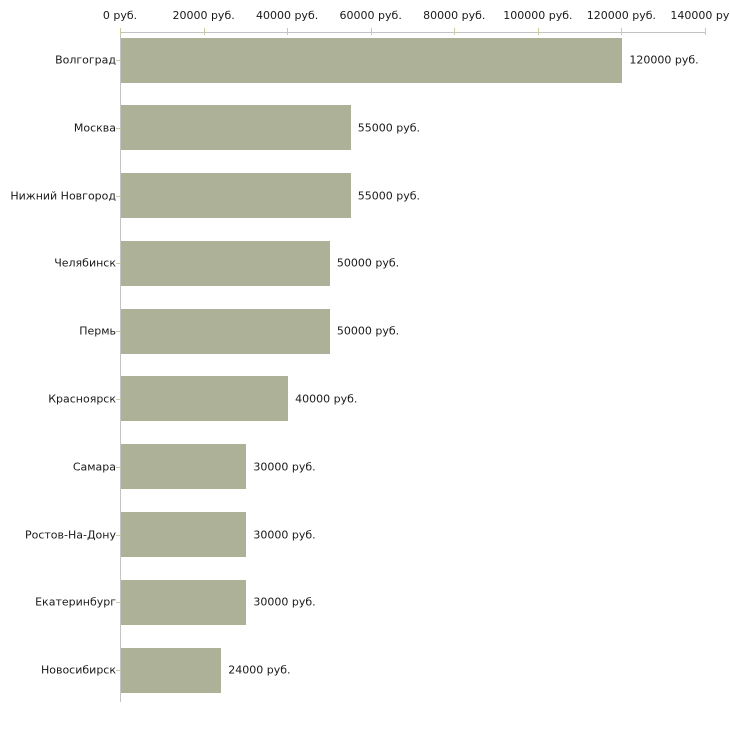 The width and height of the screenshot is (730, 730). I want to click on category-label: Волгоград, so click(85, 60).